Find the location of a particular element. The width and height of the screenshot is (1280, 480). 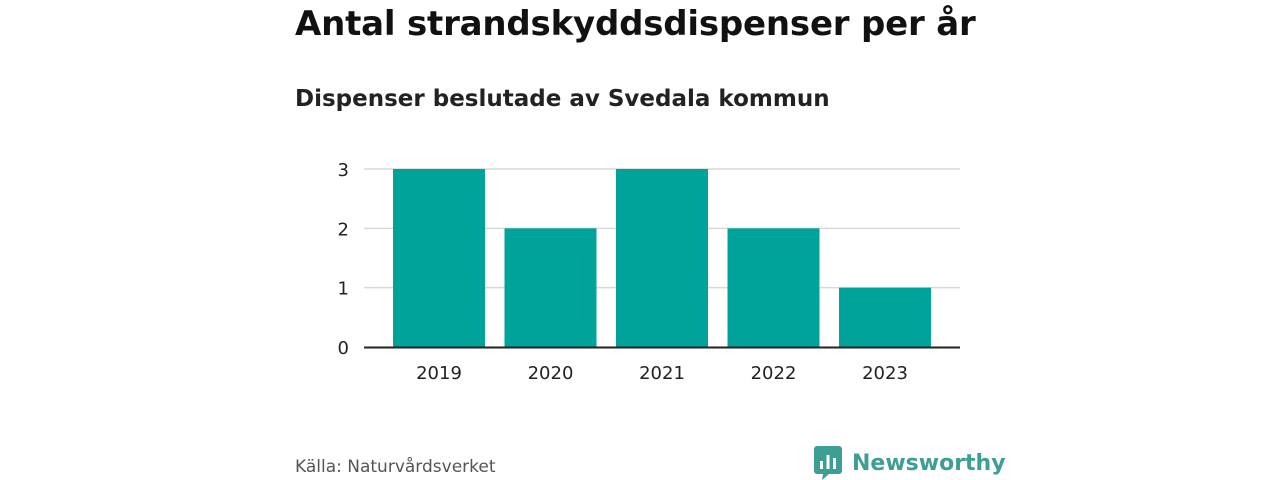

x-tick-label: 2019 is located at coordinates (439, 373).